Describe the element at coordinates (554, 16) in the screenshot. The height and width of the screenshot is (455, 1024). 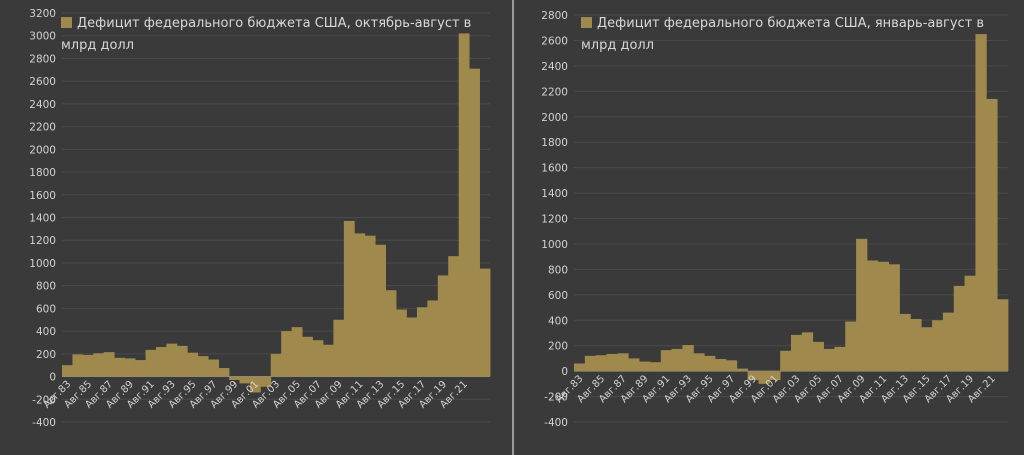
I see `y-tick-label: 2800` at that location.